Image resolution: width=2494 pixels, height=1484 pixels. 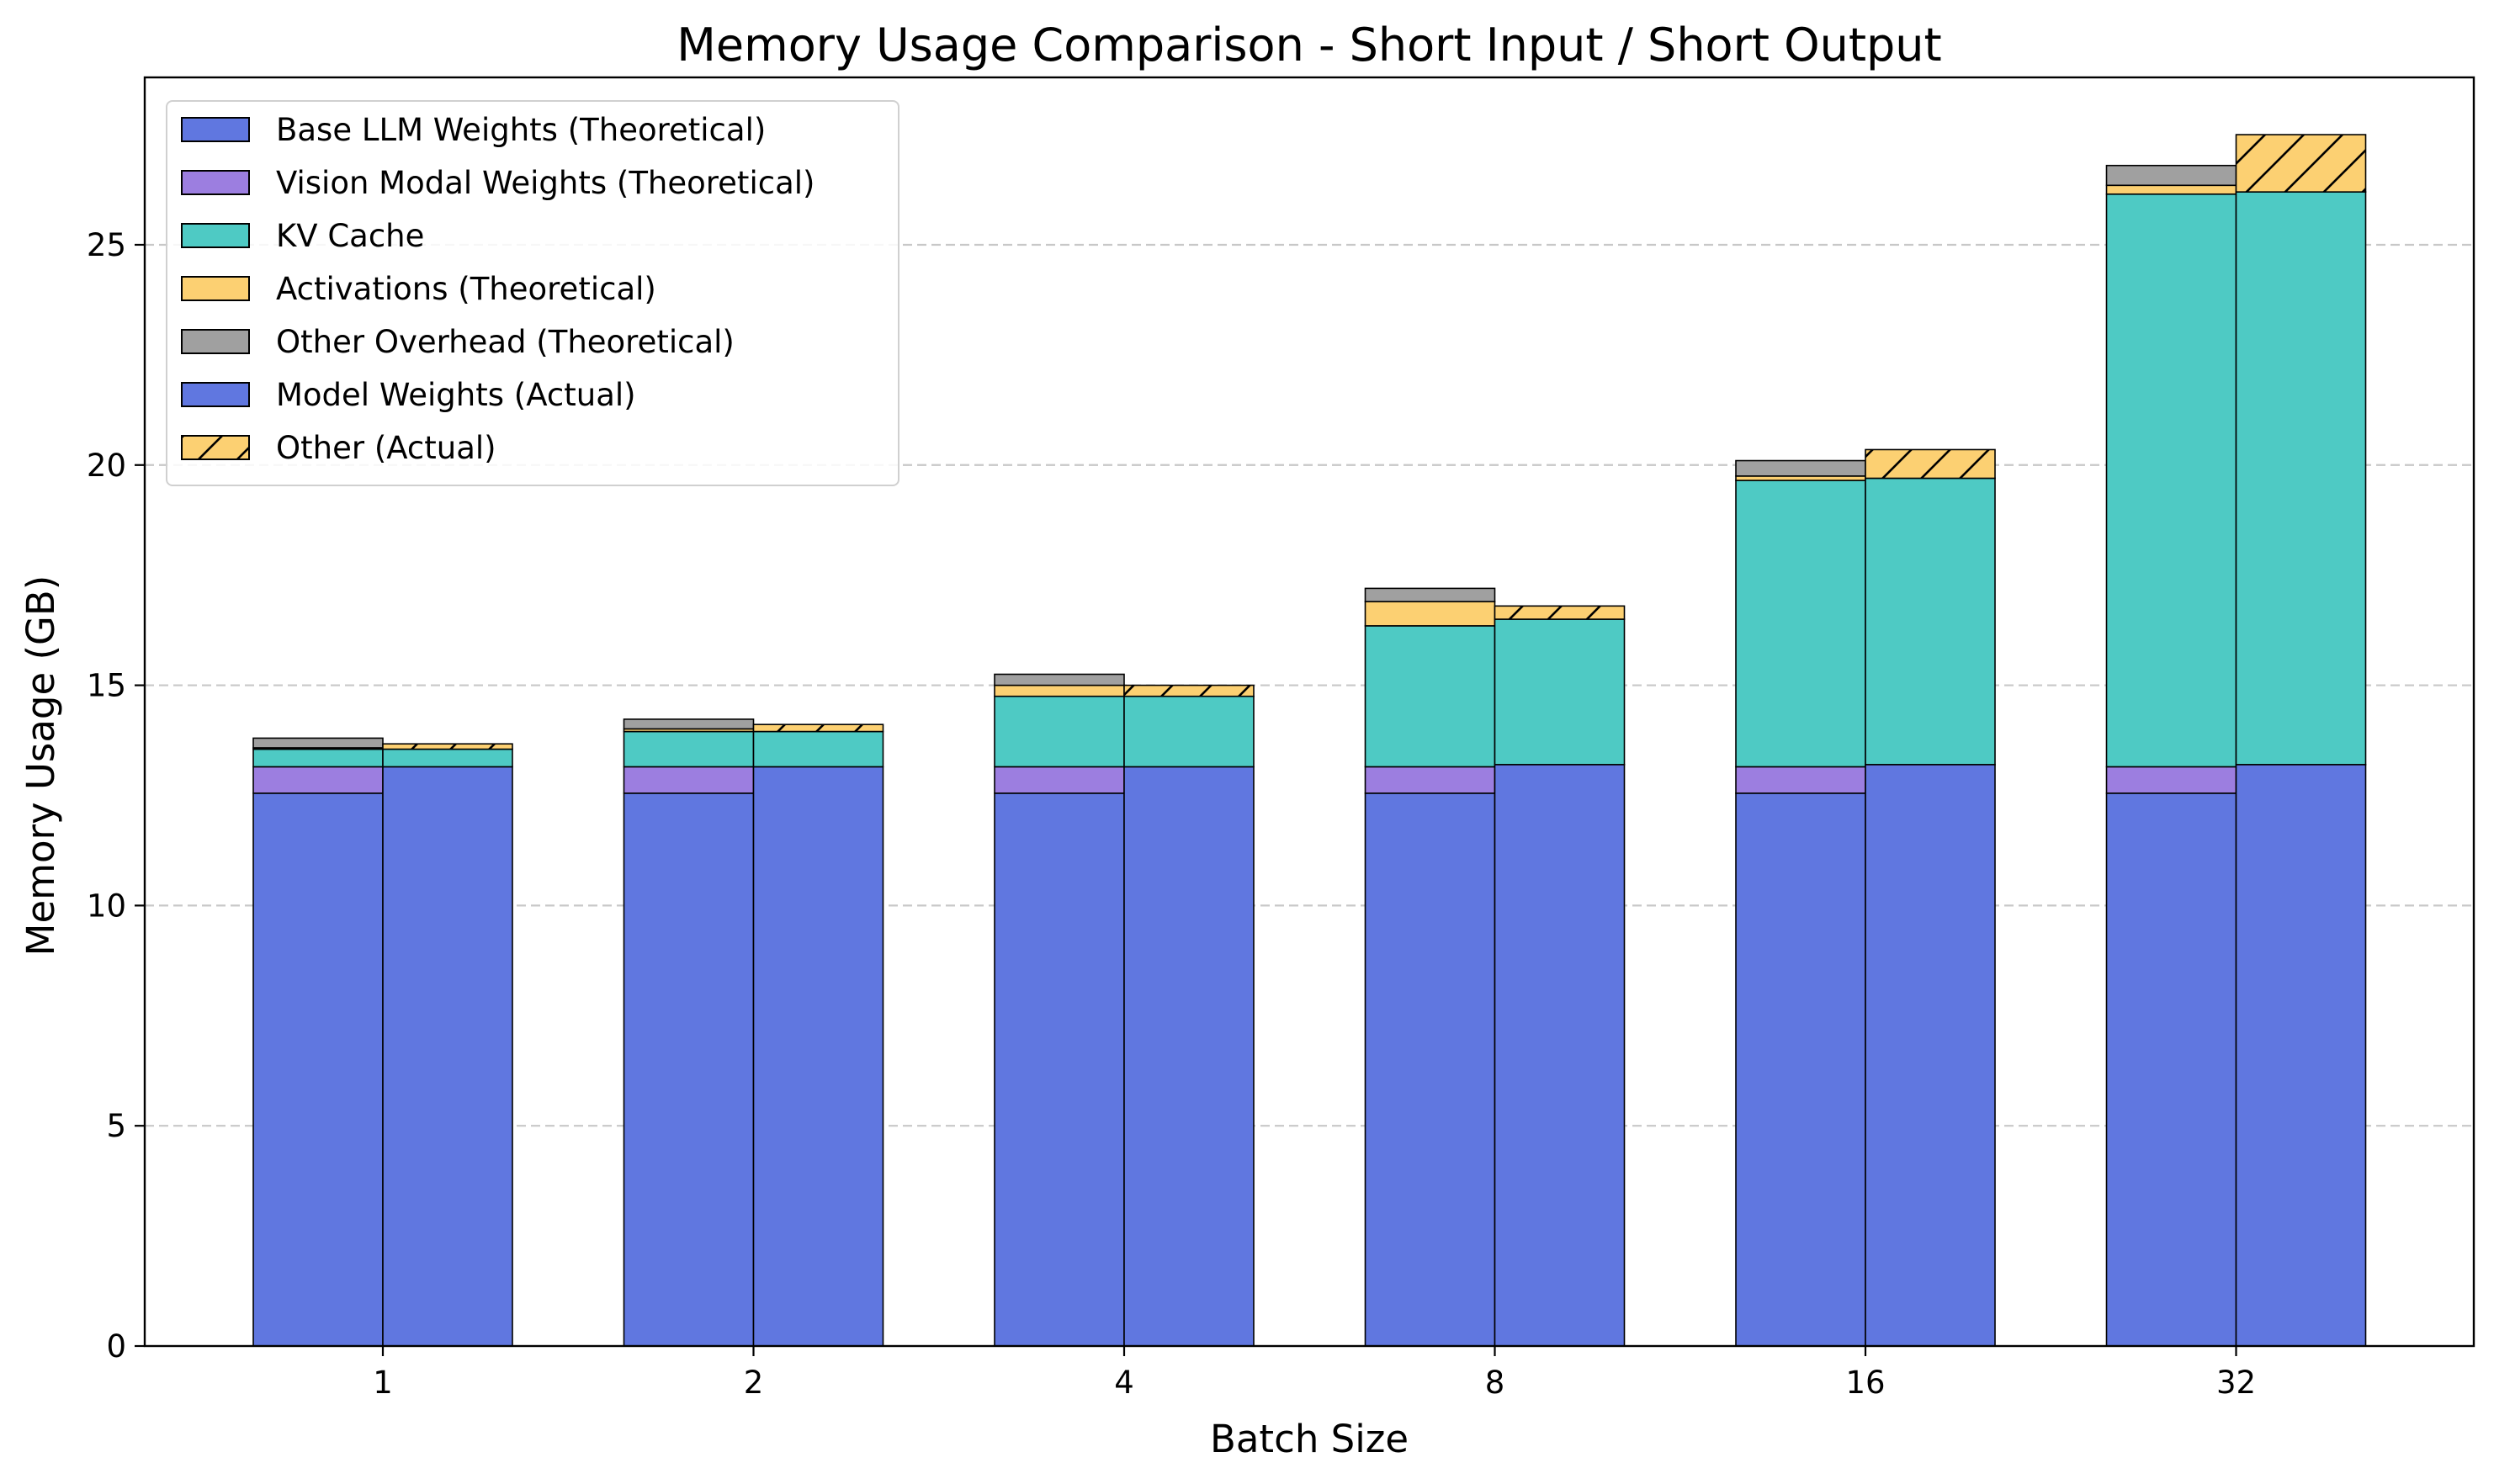 What do you see at coordinates (41, 766) in the screenshot?
I see `y-axis-label: Memory Usage (GB)` at bounding box center [41, 766].